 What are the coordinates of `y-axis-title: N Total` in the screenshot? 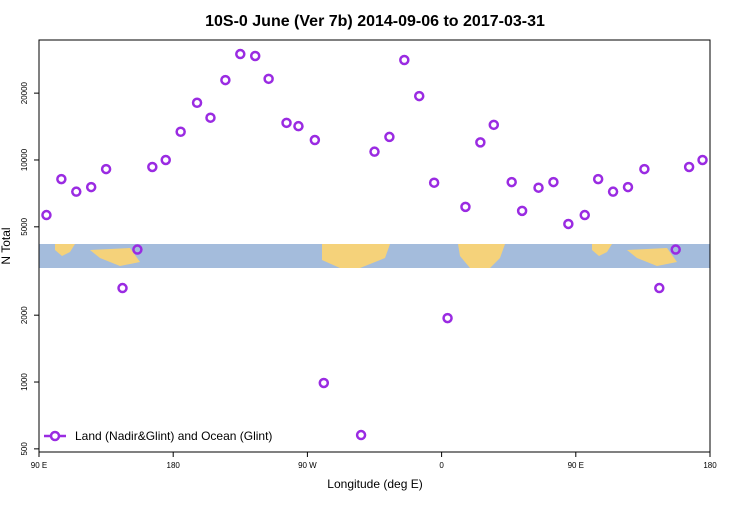 It's located at (6, 245).